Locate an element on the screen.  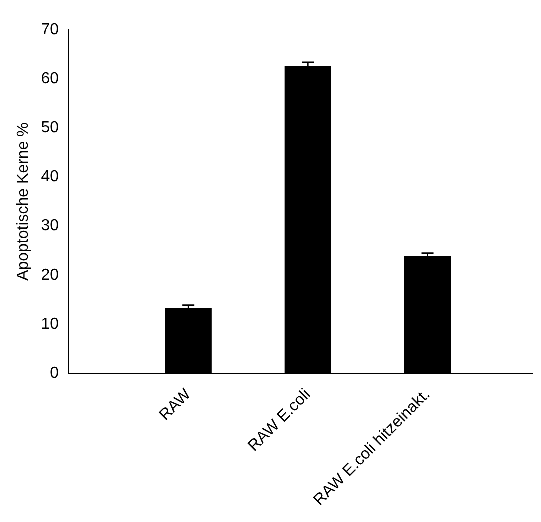
y-tick-label: 30 is located at coordinates (50, 226).